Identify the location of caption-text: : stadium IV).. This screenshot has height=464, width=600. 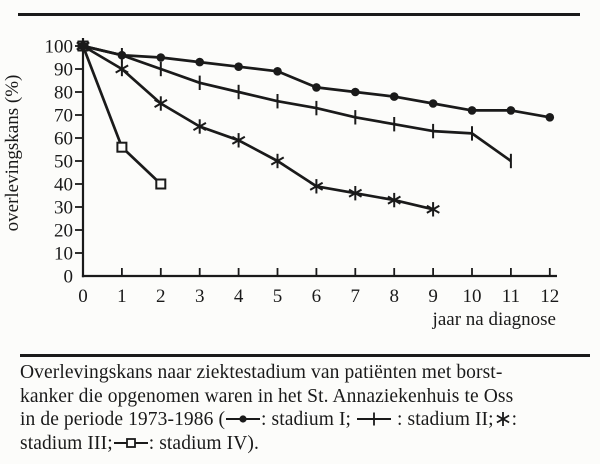
(203, 443).